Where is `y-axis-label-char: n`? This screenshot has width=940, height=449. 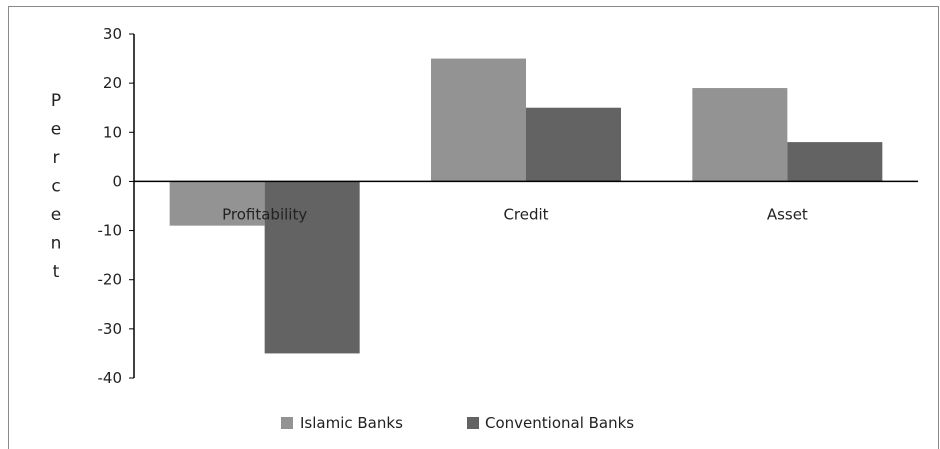 y-axis-label-char: n is located at coordinates (56, 244).